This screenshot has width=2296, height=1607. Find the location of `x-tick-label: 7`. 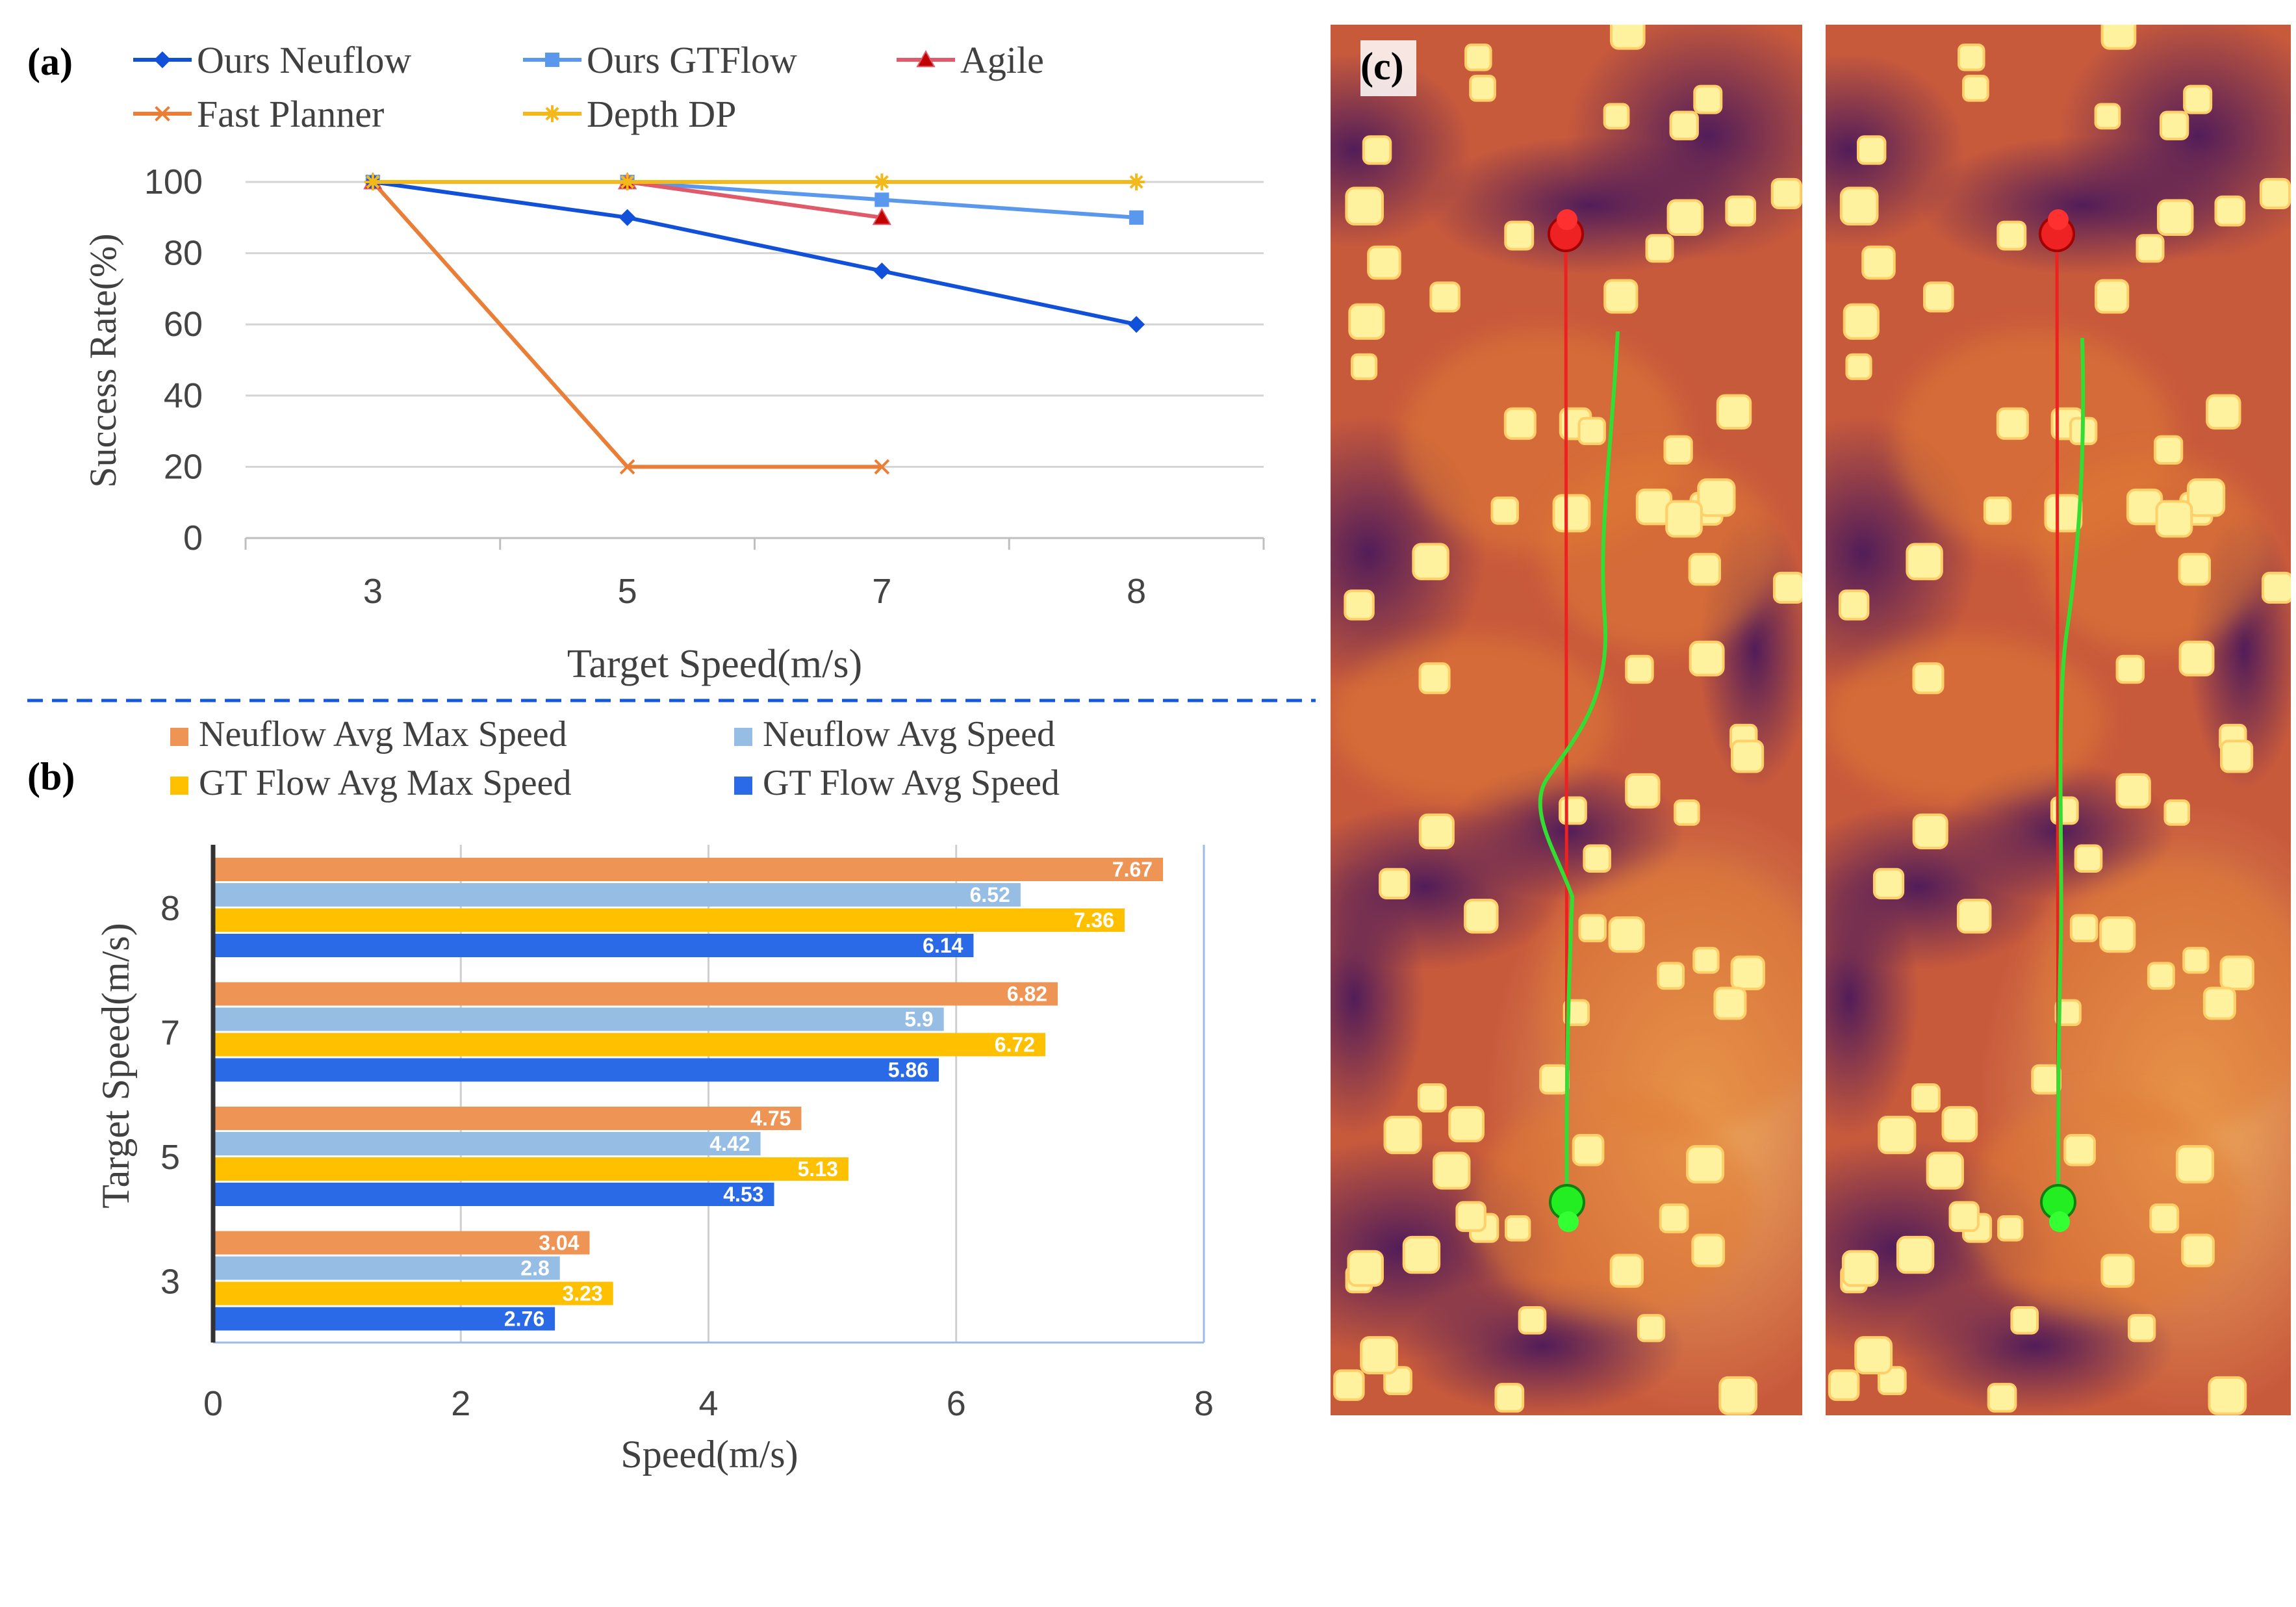

x-tick-label: 7 is located at coordinates (882, 591).